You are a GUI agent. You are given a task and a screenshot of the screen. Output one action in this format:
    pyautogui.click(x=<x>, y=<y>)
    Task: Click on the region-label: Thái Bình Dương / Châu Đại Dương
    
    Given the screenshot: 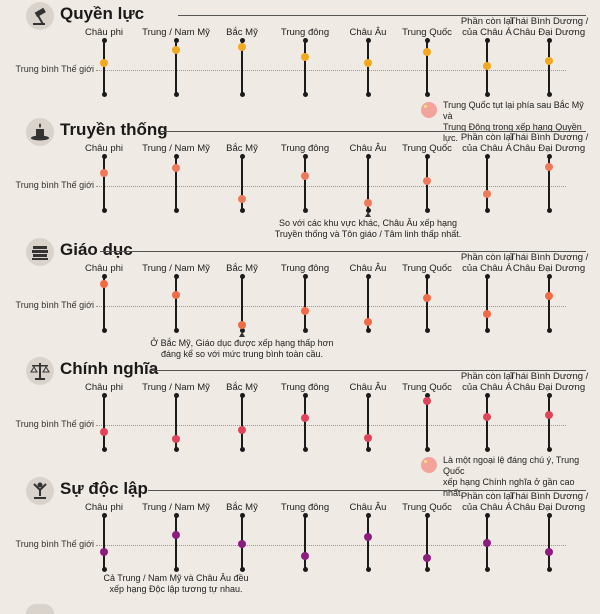 What is the action you would take?
    pyautogui.click(x=549, y=143)
    